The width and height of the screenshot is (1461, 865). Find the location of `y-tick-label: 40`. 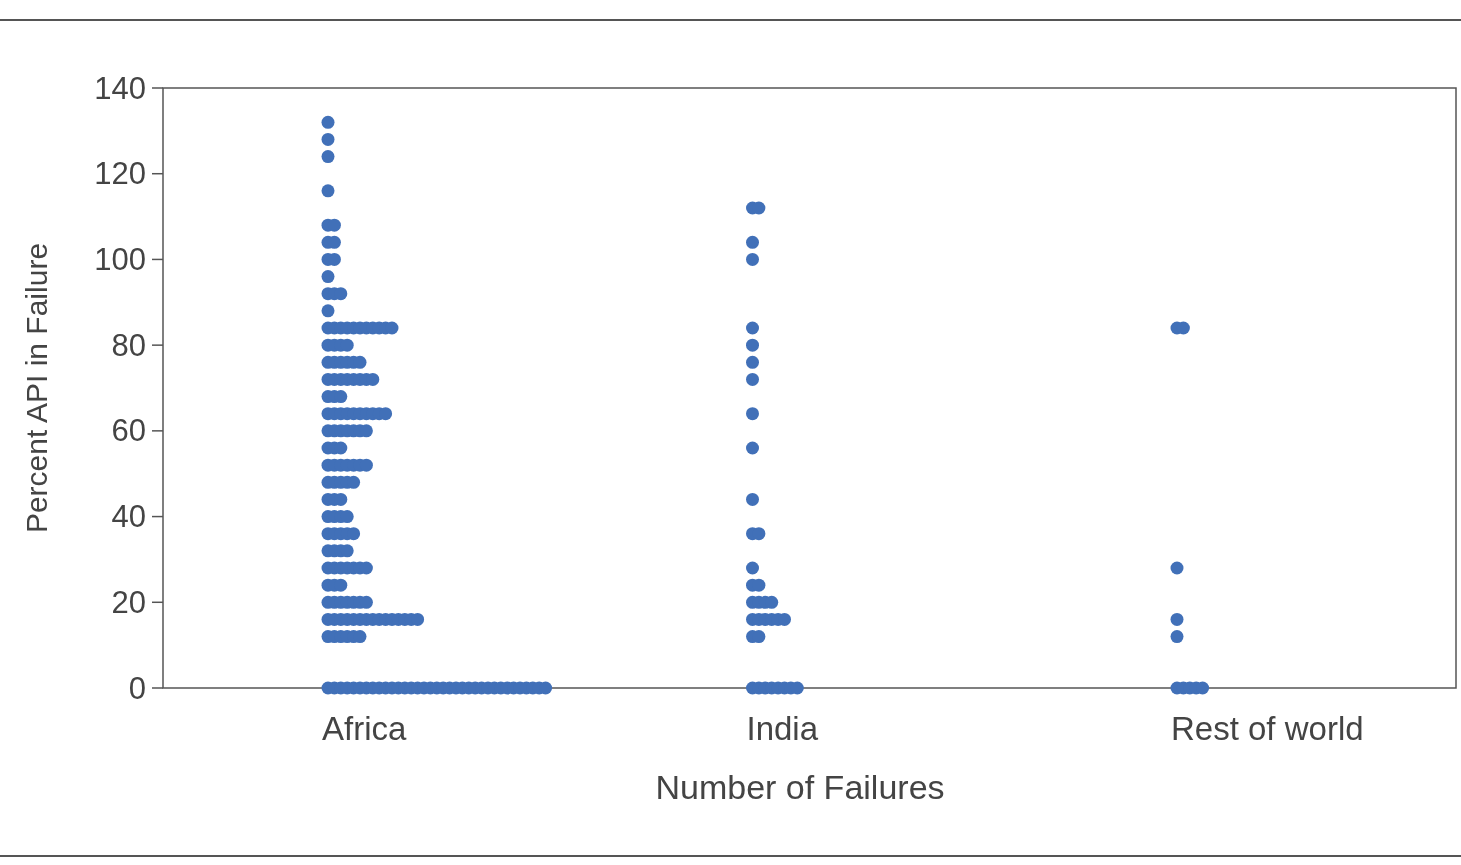

y-tick-label: 40 is located at coordinates (128, 517).